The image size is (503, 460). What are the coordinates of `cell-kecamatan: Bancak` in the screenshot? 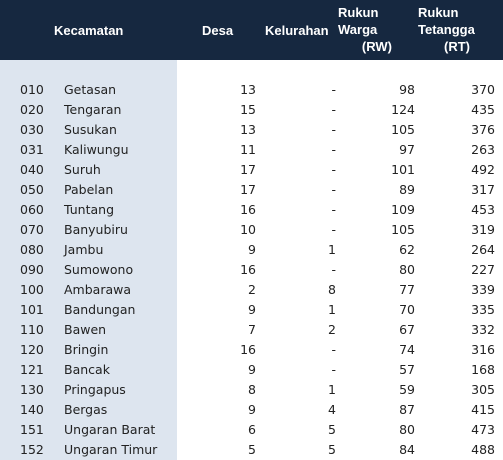 It's located at (87, 369).